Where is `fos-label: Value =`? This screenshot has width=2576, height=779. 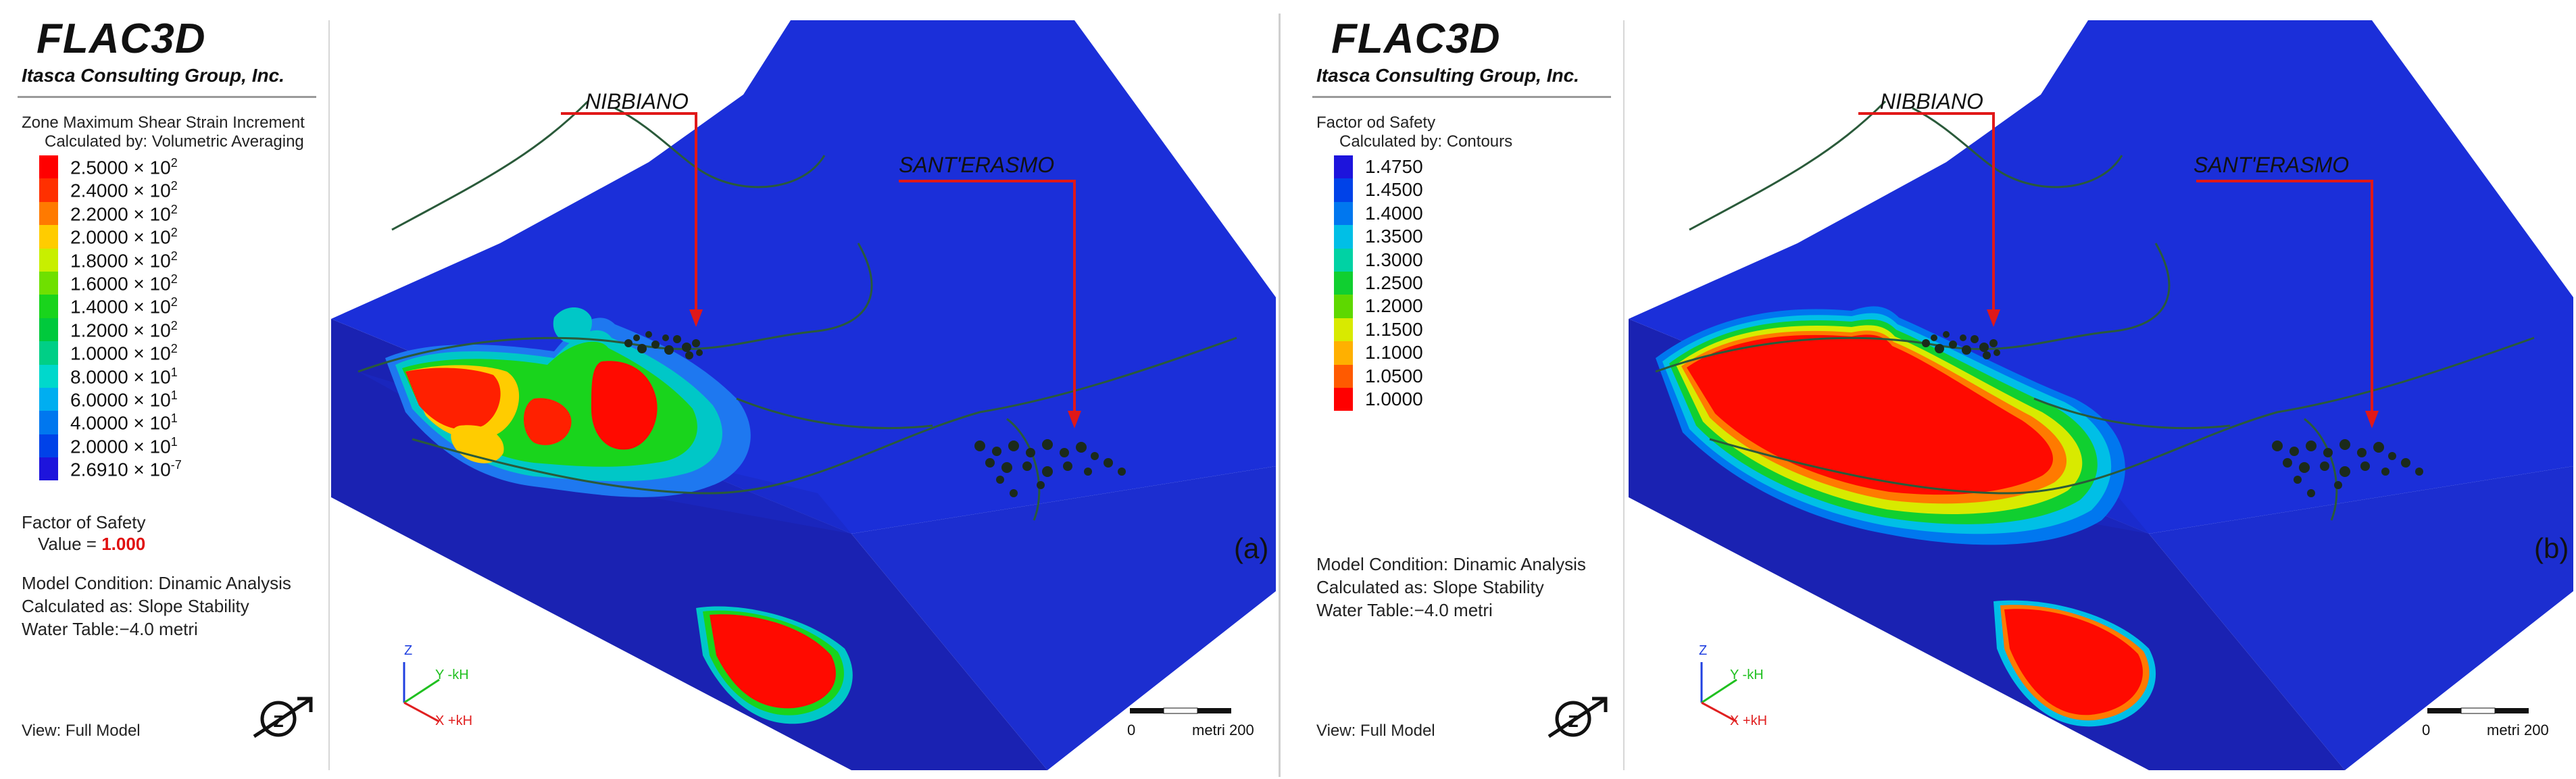
fos-label: Value = is located at coordinates (70, 544).